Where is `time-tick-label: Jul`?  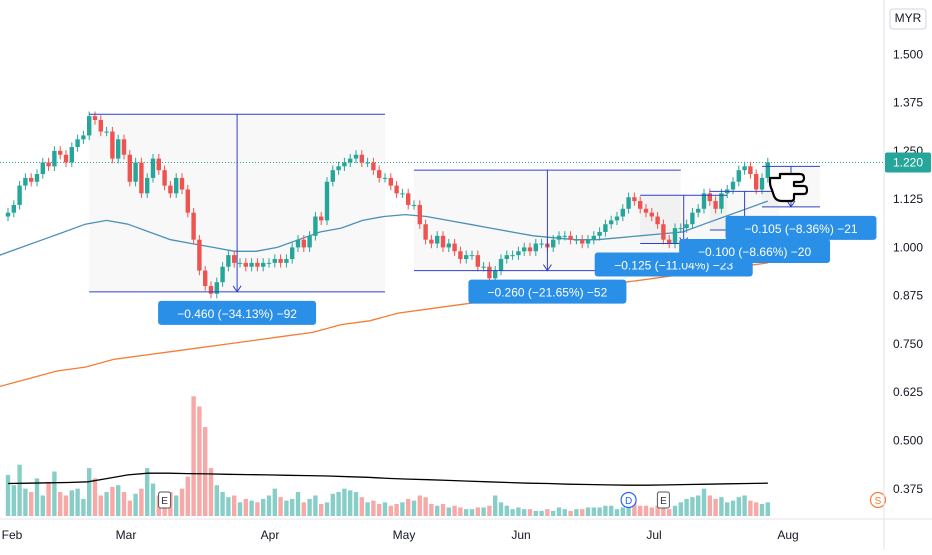
time-tick-label: Jul is located at coordinates (653, 535).